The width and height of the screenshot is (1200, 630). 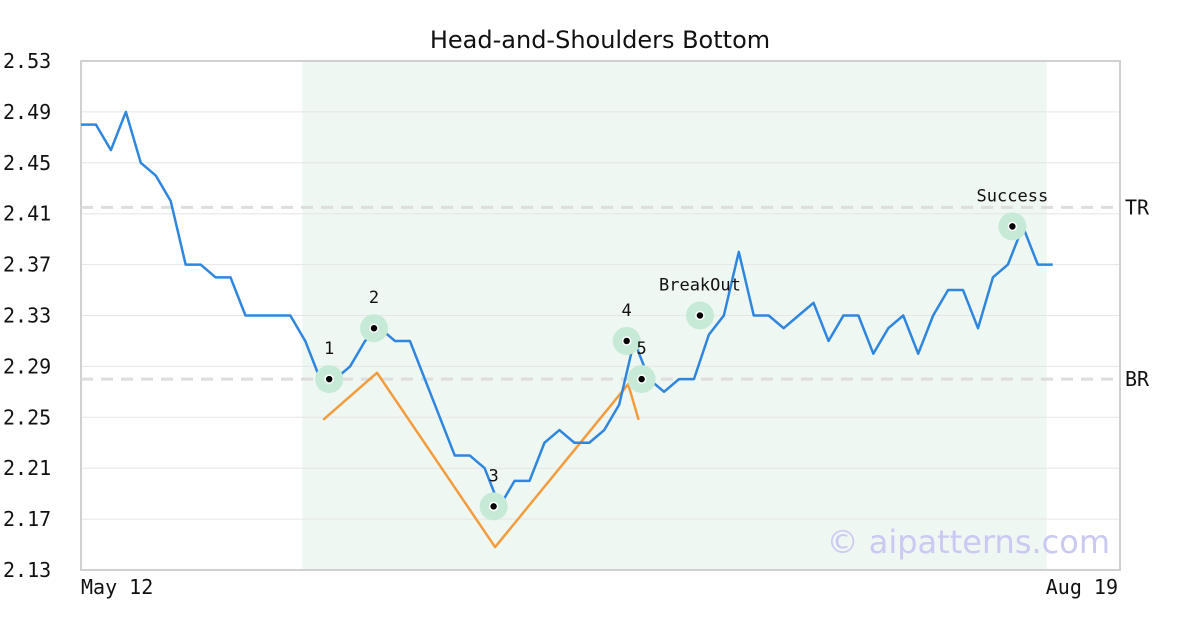 What do you see at coordinates (27, 519) in the screenshot?
I see `y-tick-label: 2.17` at bounding box center [27, 519].